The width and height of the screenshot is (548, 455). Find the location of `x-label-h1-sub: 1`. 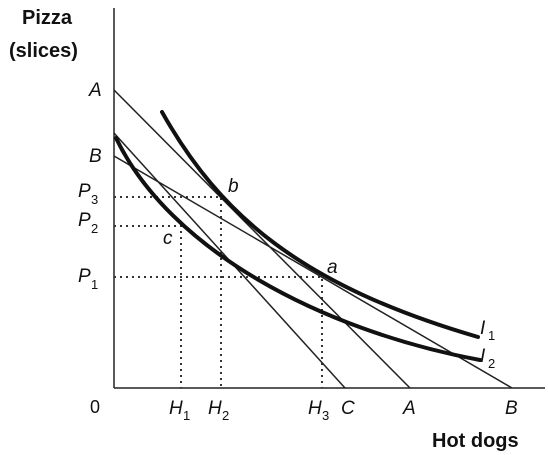

x-label-h1-sub: 1 is located at coordinates (186, 415).